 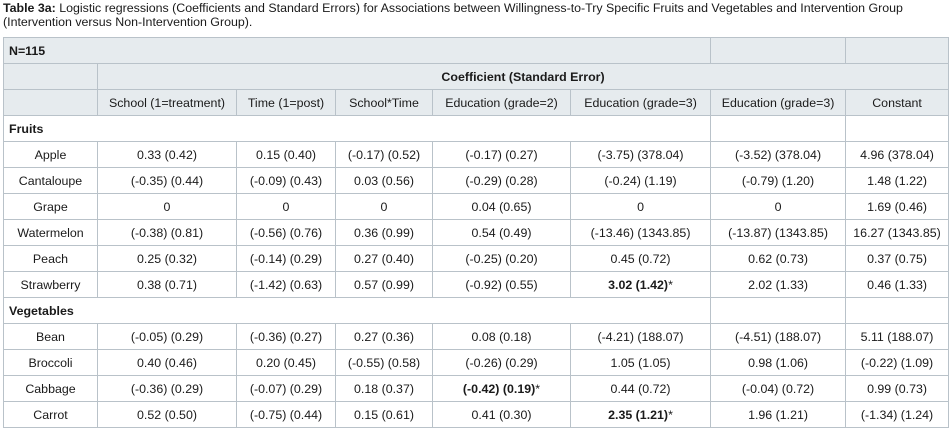 What do you see at coordinates (357, 128) in the screenshot?
I see `section-title: Fruits` at bounding box center [357, 128].